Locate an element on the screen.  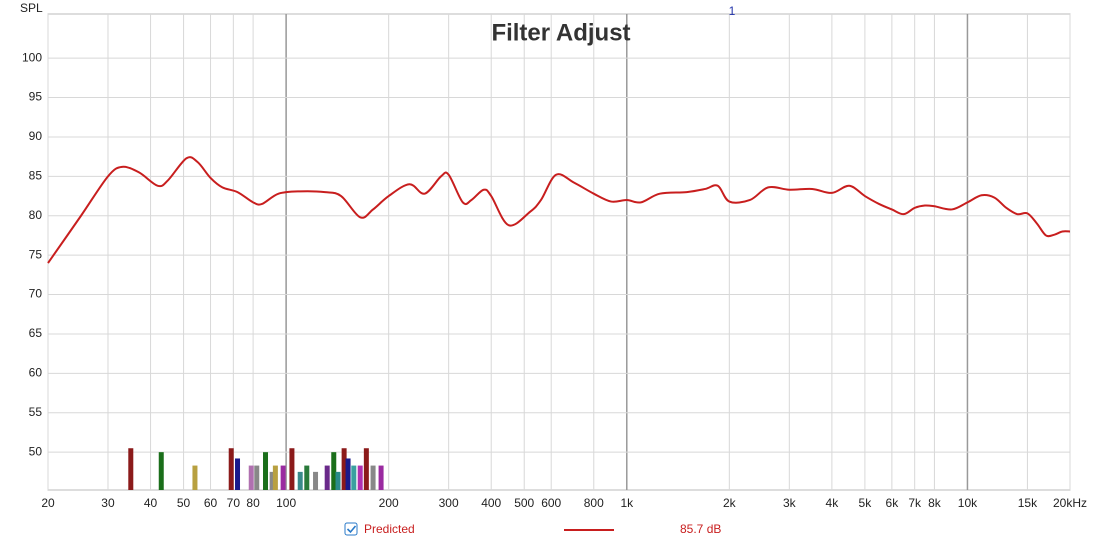
y-tick-label: 55 is located at coordinates (36, 412).